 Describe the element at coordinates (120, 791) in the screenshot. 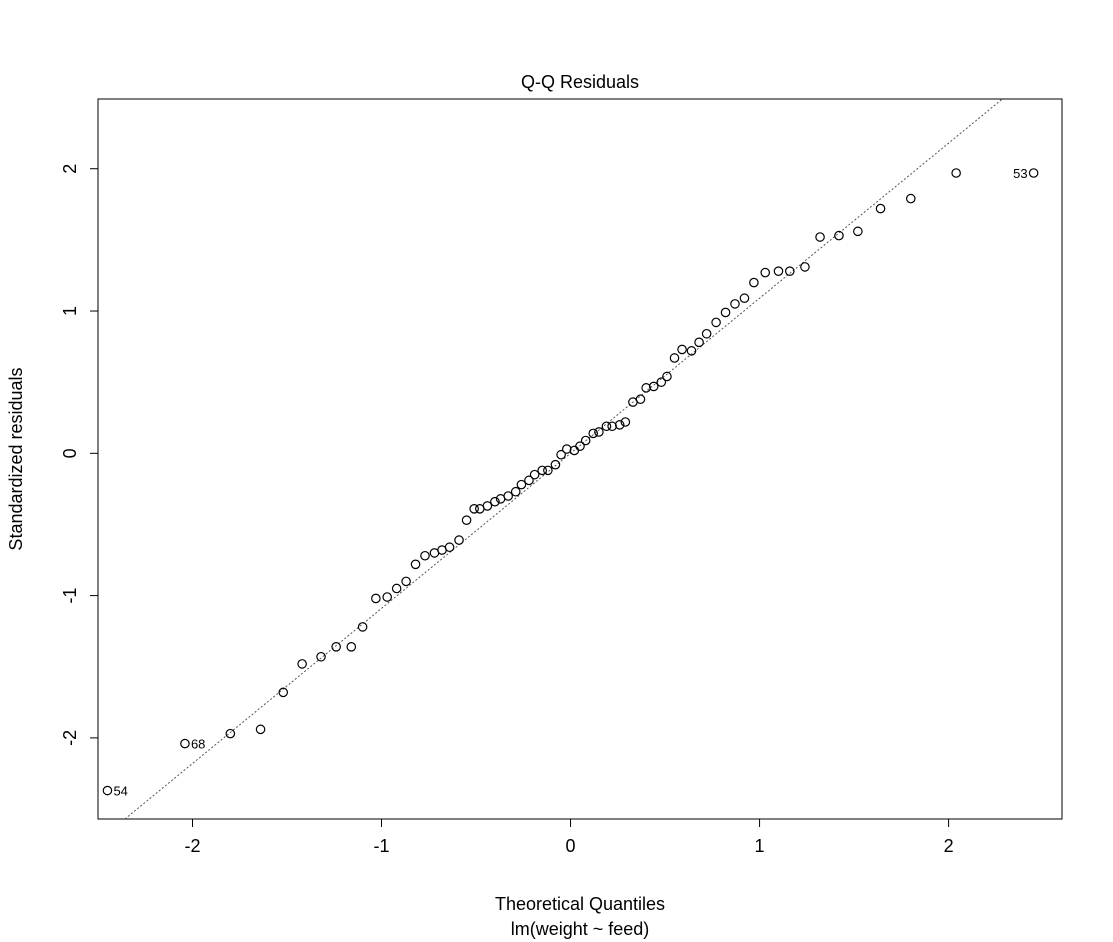

I see `point-label: 54` at that location.